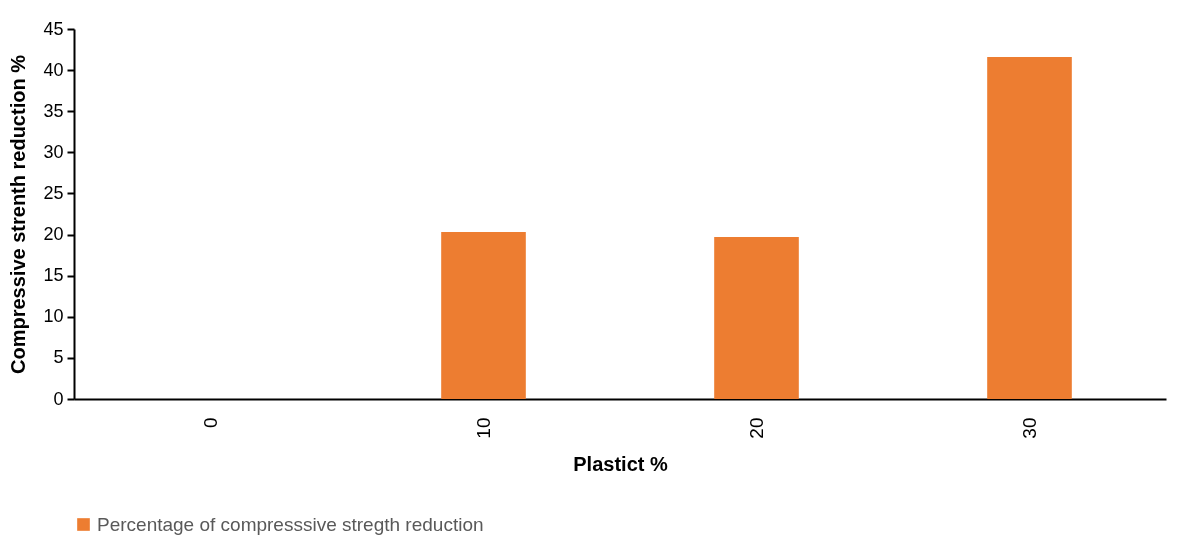  Describe the element at coordinates (53, 192) in the screenshot. I see `y-tick-label: 25` at that location.